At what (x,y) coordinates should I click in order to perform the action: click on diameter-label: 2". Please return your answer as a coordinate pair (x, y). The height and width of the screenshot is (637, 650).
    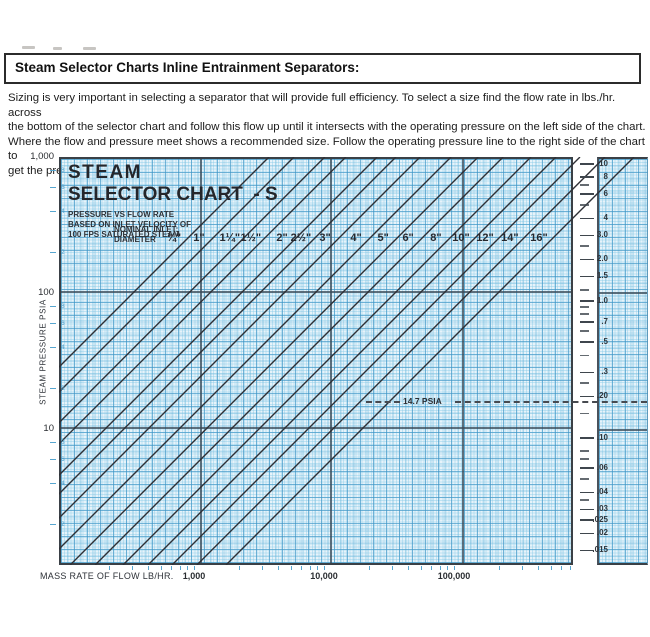
    Looking at the image, I should click on (282, 238).